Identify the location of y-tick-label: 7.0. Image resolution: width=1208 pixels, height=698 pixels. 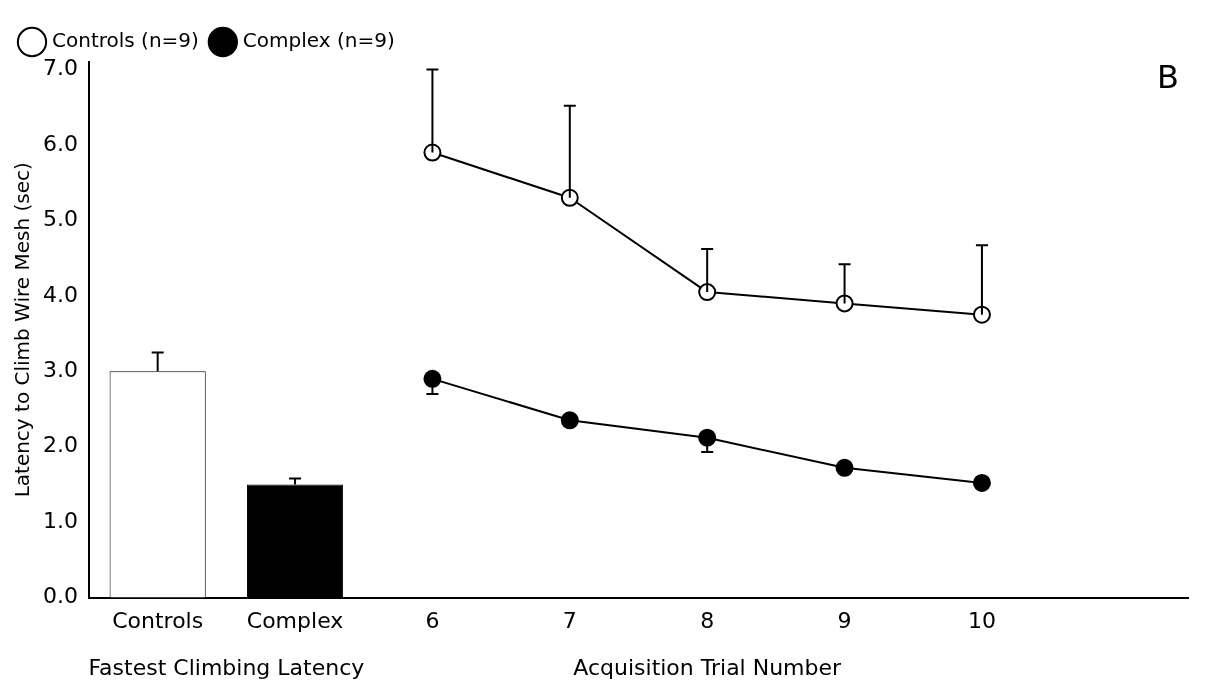
(60, 68).